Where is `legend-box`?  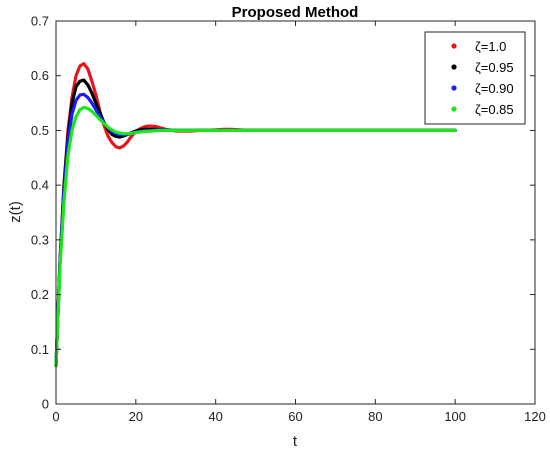 legend-box is located at coordinates (475, 78).